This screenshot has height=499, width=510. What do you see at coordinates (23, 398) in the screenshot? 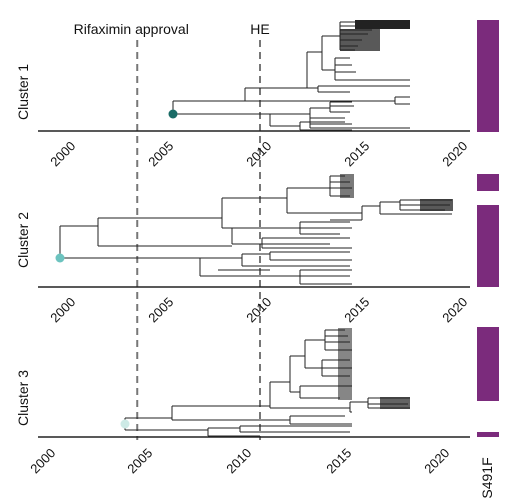
I see `cluster-3-label: Cluster 3` at bounding box center [23, 398].